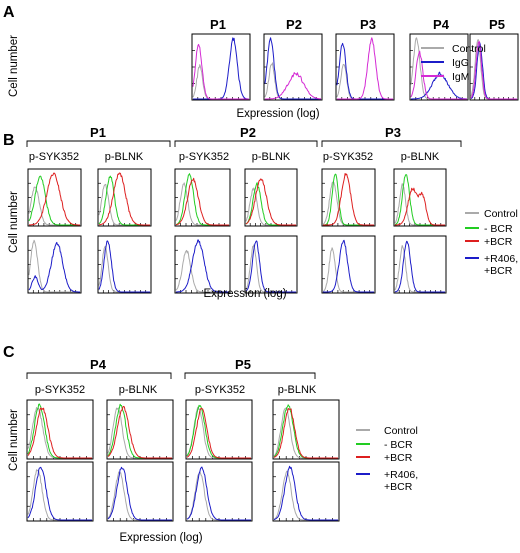 The height and width of the screenshot is (553, 520). I want to click on panel-b-legend: Control - BCR +BCR +R406, +BCR, so click(491, 242).